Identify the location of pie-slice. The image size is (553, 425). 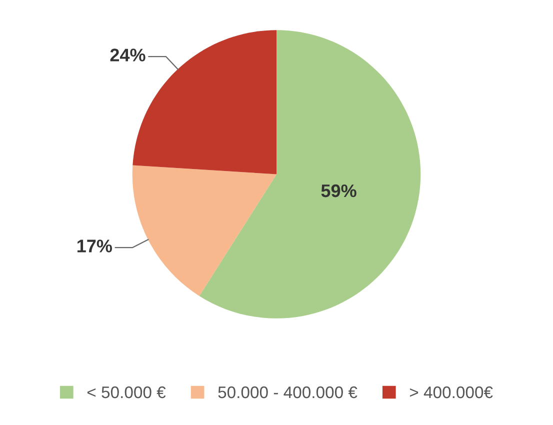
(204, 230).